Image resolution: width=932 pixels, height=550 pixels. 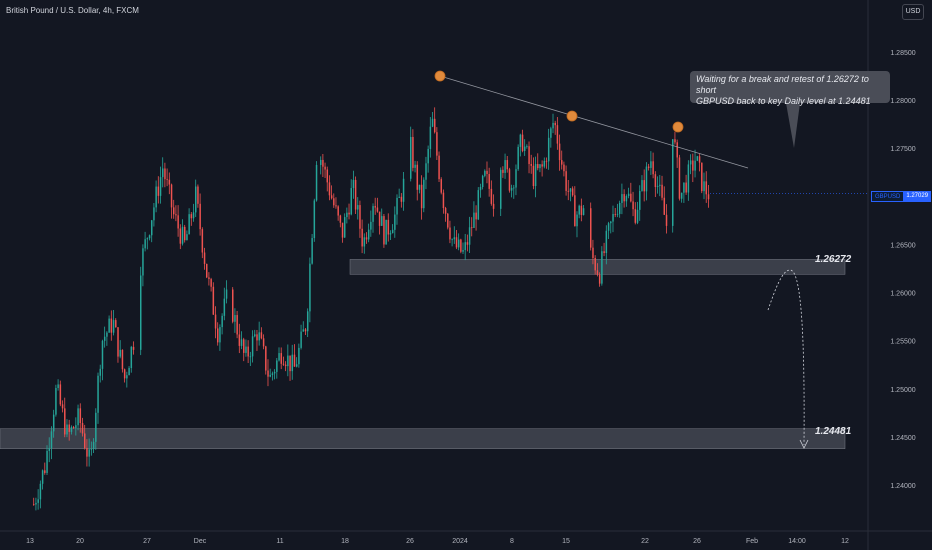 What do you see at coordinates (913, 12) in the screenshot?
I see `currency-button: USD` at bounding box center [913, 12].